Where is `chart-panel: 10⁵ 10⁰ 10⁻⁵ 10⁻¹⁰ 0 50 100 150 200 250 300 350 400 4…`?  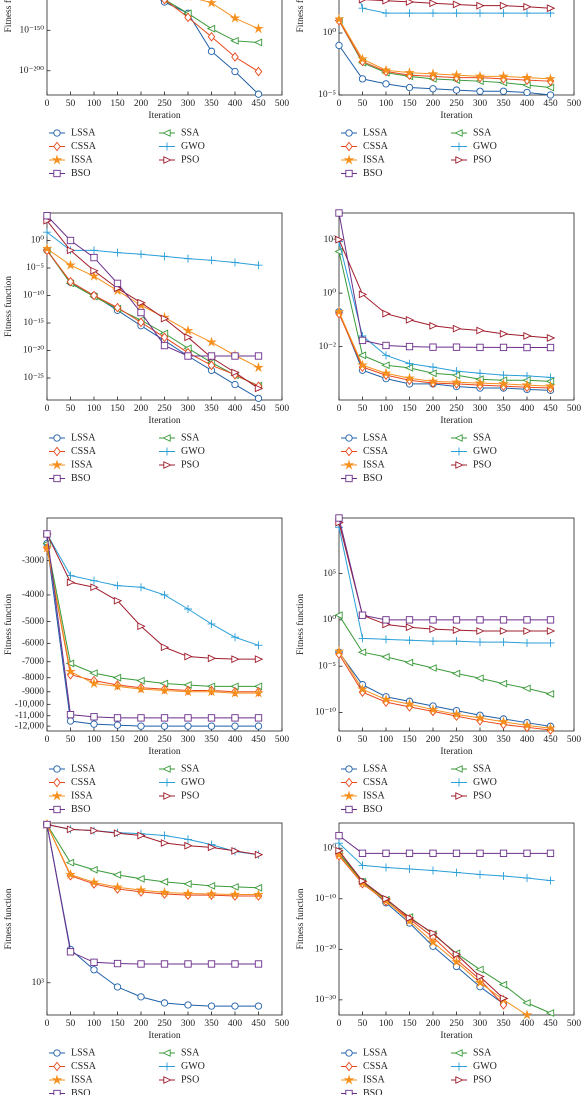
chart-panel: 10⁵ 10⁰ 10⁻⁵ 10⁻¹⁰ 0 50 100 150 200 250 300 350 400 4… is located at coordinates (438, 664).